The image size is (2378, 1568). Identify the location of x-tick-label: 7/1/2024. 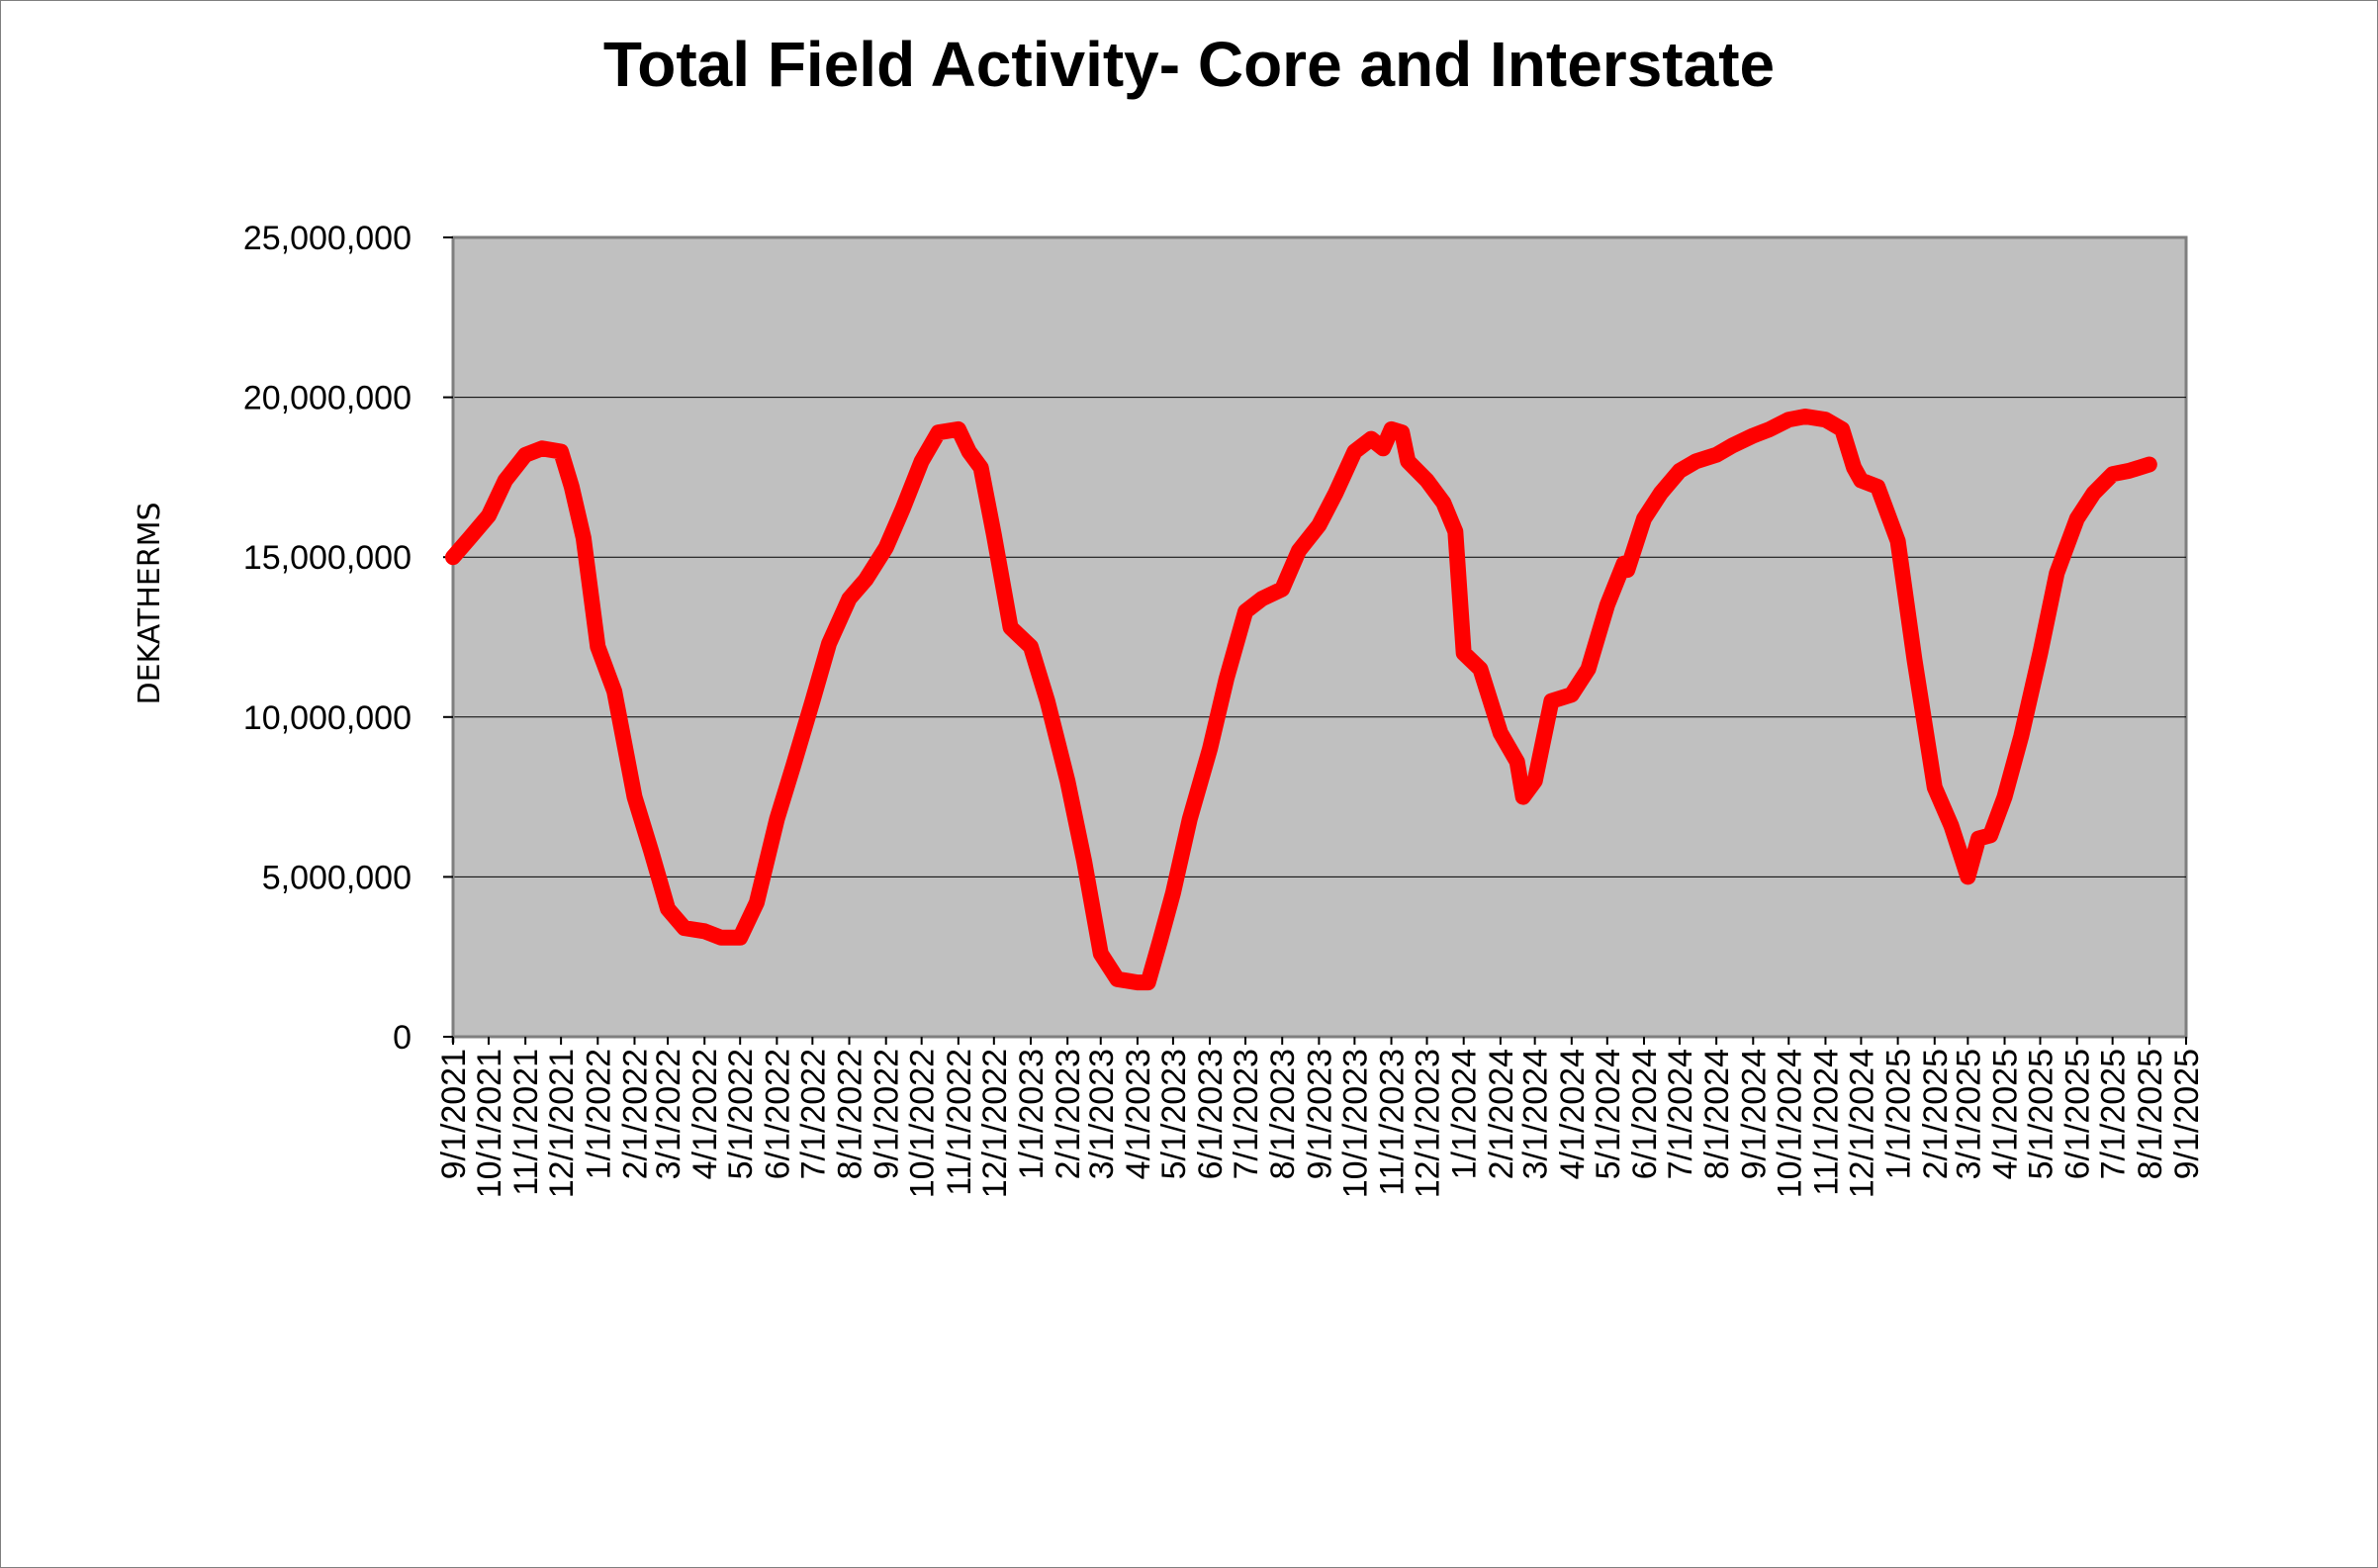
(1680, 1114).